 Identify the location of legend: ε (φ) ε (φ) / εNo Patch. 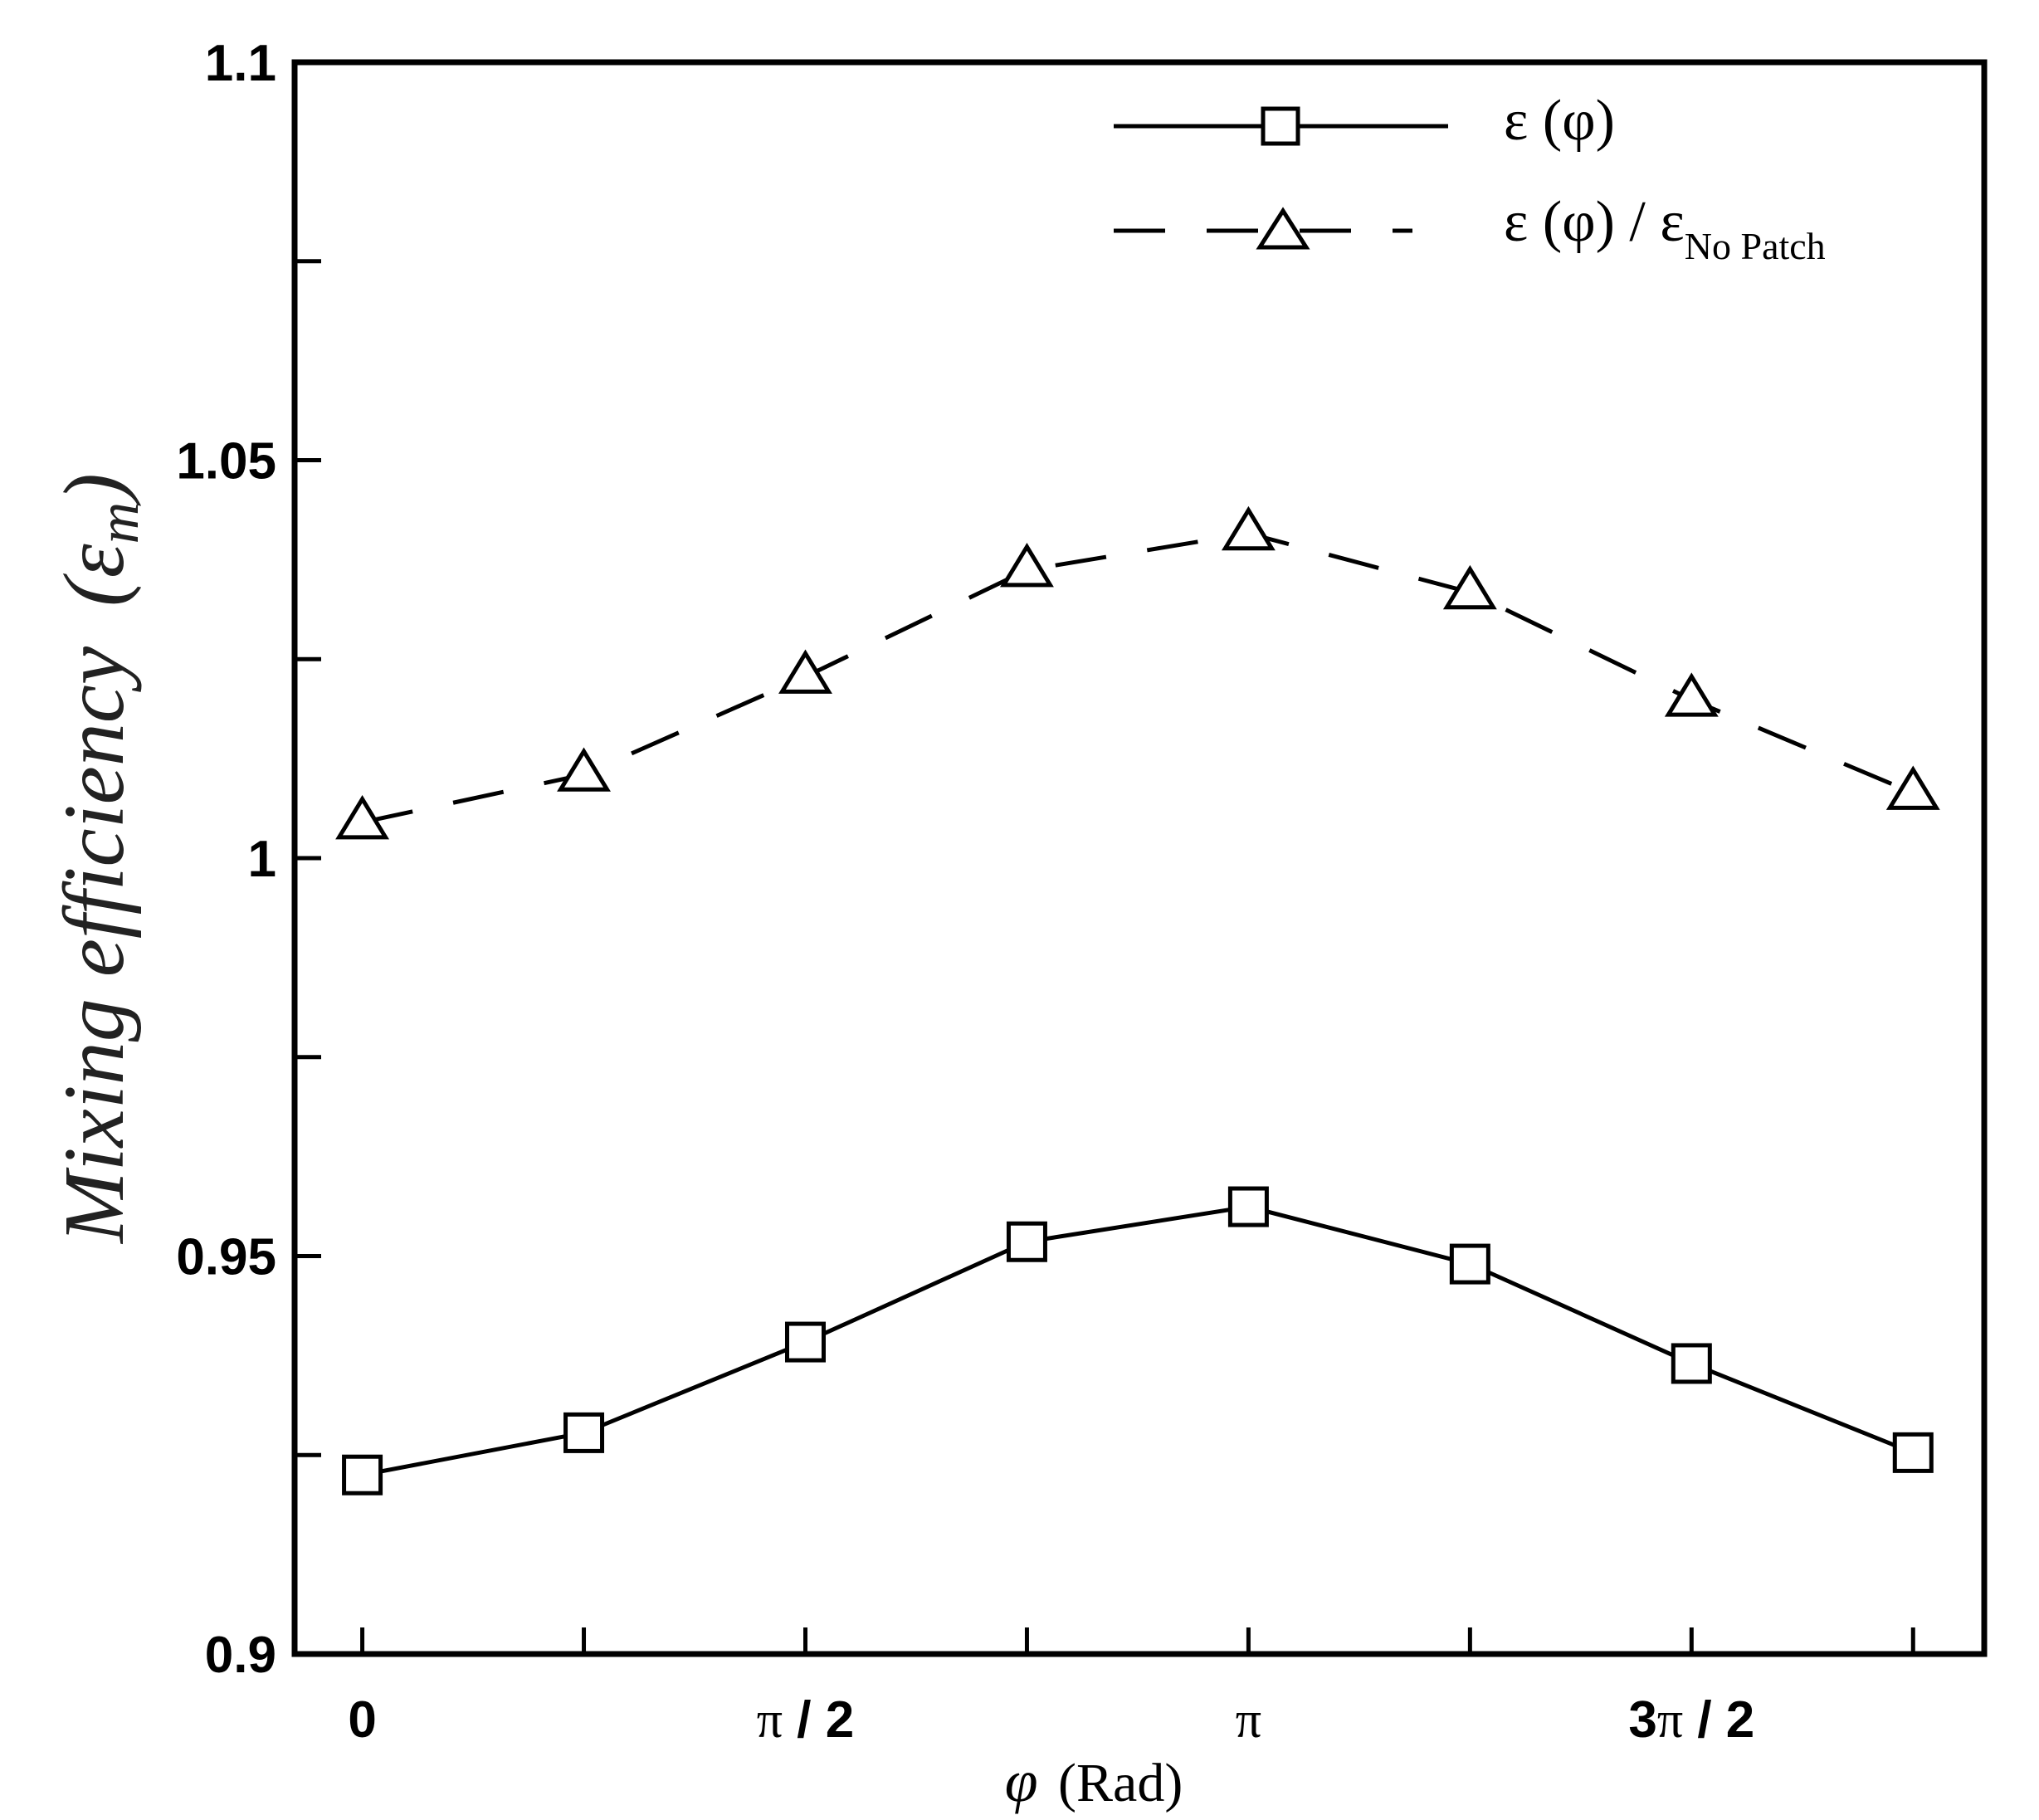
(1470, 178).